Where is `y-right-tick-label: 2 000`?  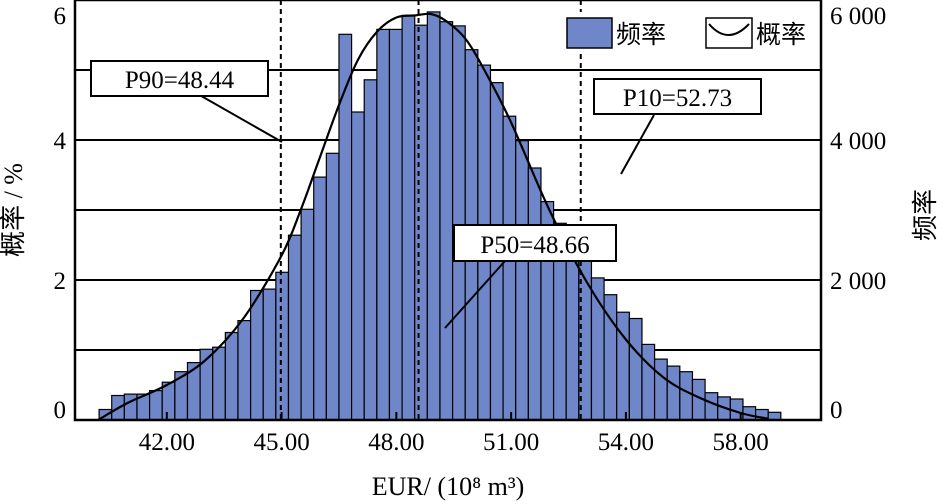
y-right-tick-label: 2 000 is located at coordinates (858, 281).